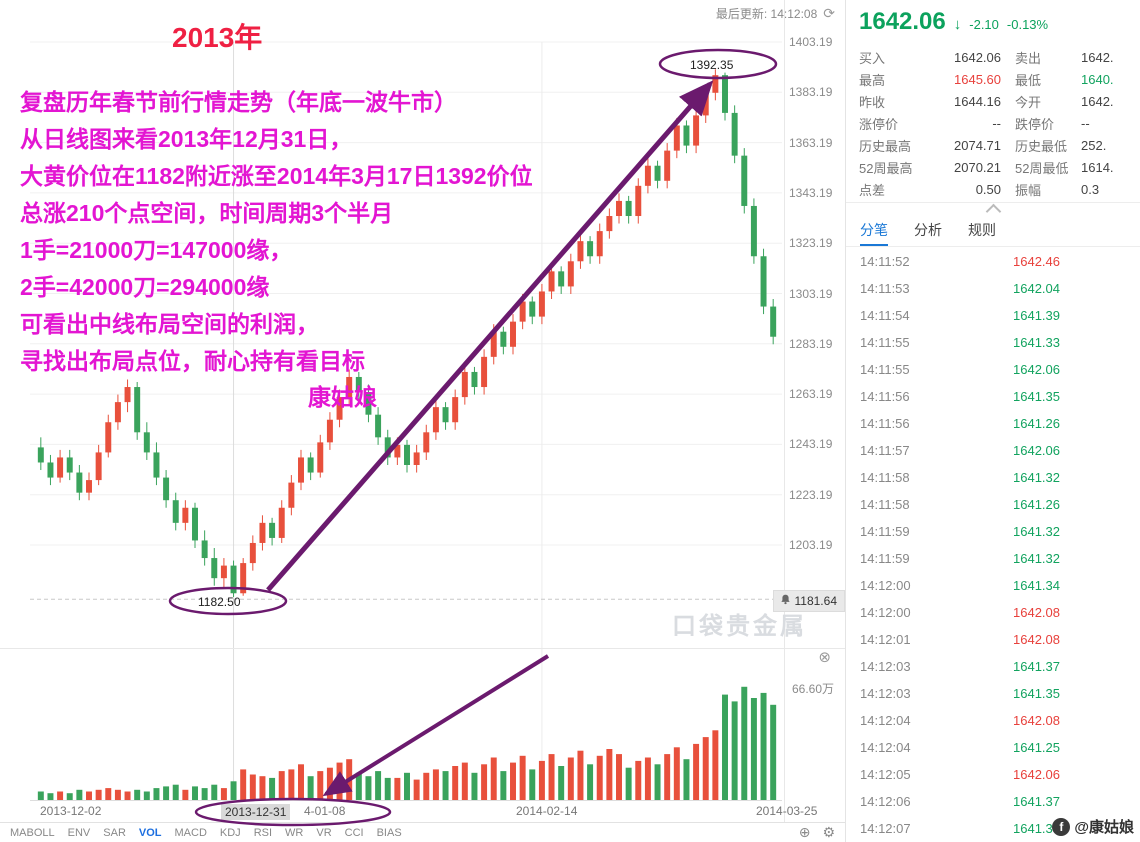 This screenshot has height=842, width=1140. What do you see at coordinates (811, 142) in the screenshot?
I see `y-axis-label: 1363.19` at bounding box center [811, 142].